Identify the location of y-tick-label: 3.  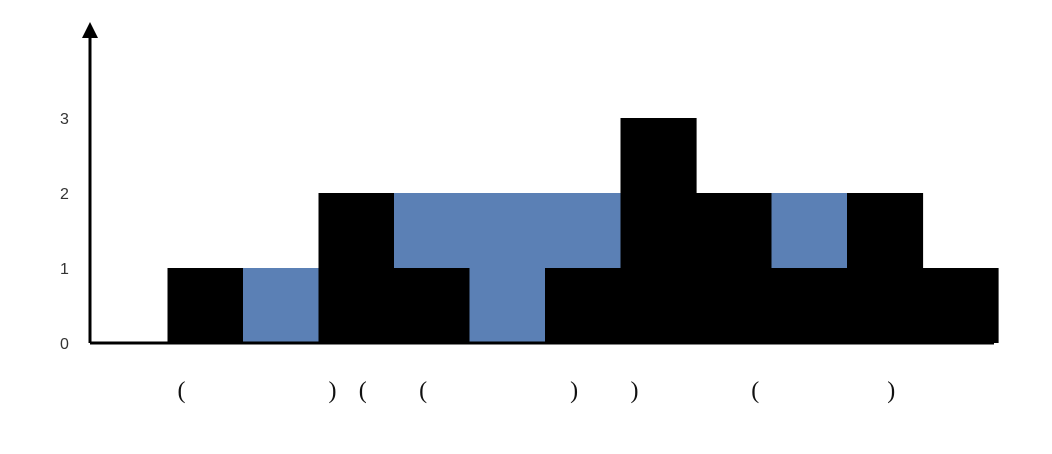
(64, 119).